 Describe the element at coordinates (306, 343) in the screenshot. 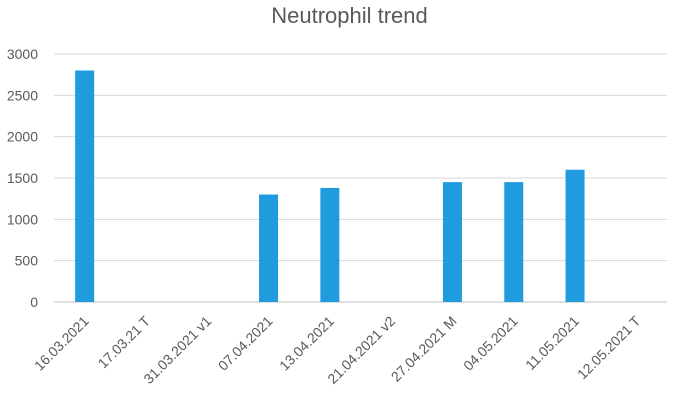

I see `x-tick-label: 13.04.2021` at that location.